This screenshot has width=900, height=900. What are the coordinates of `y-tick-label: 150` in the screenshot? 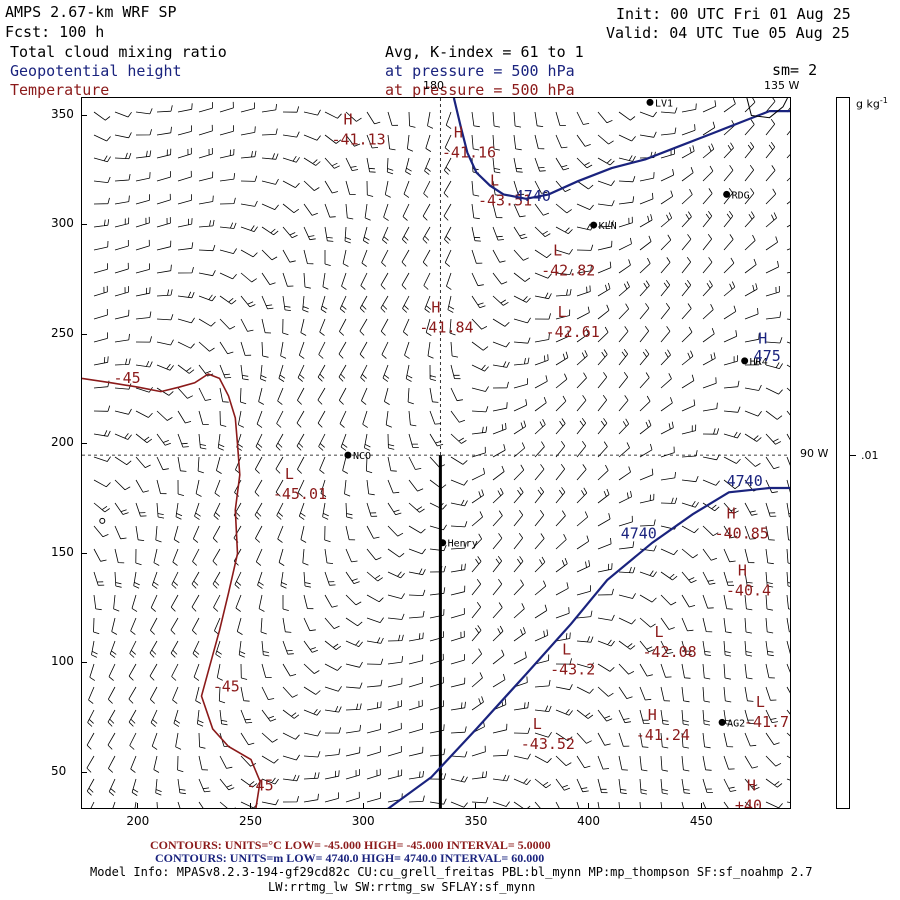 It's located at (62, 551).